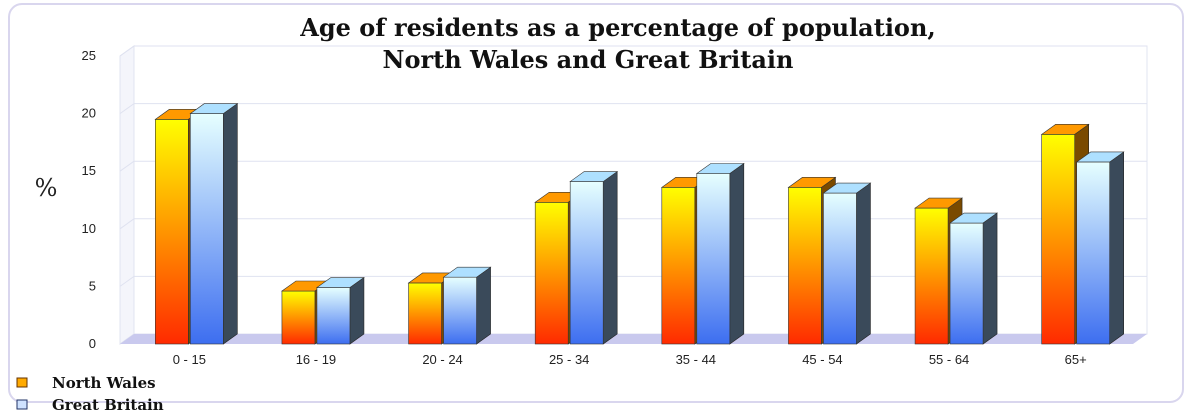  I want to click on y-tick-label: 10, so click(89, 228).